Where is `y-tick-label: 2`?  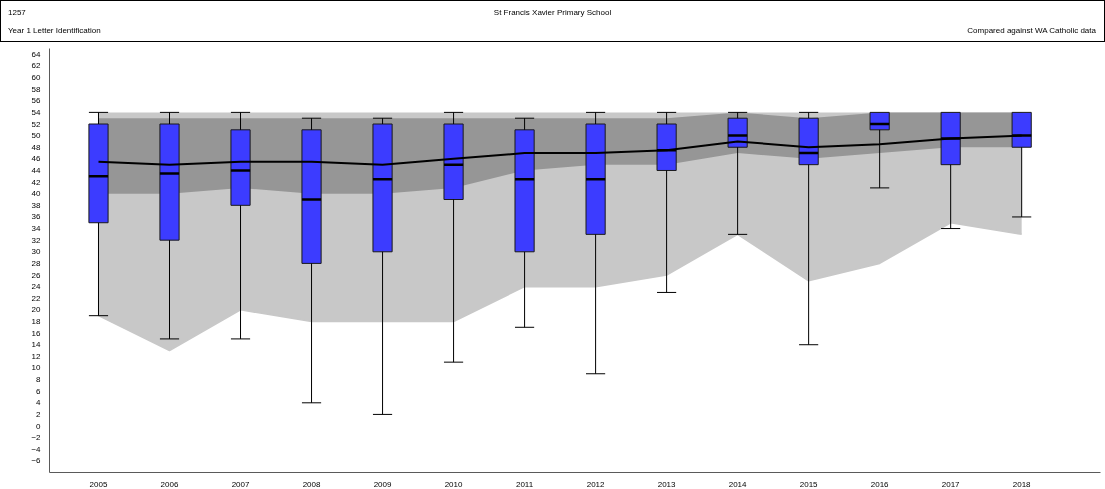 y-tick-label: 2 is located at coordinates (39, 414).